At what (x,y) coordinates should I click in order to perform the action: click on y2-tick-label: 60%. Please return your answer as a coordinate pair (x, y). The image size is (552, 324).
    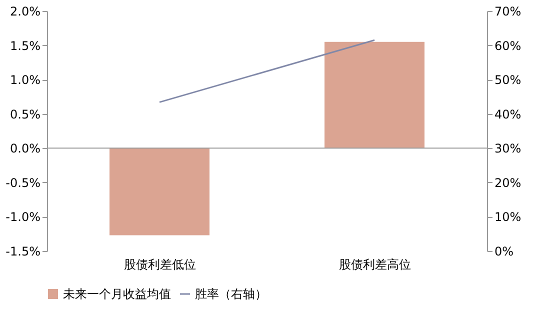
    Looking at the image, I should click on (508, 45).